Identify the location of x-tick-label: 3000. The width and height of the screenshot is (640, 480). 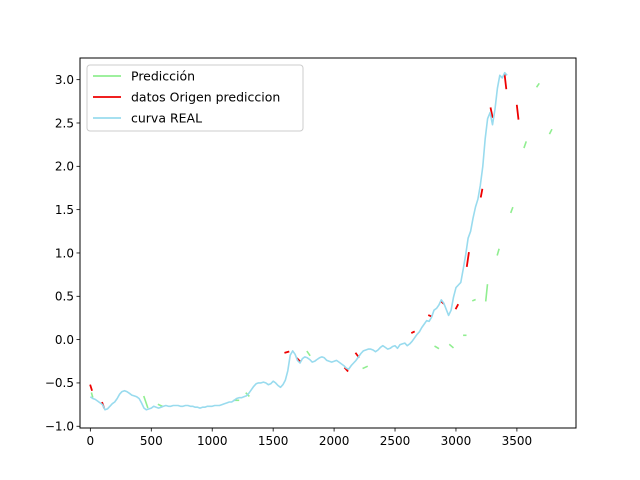
(456, 441).